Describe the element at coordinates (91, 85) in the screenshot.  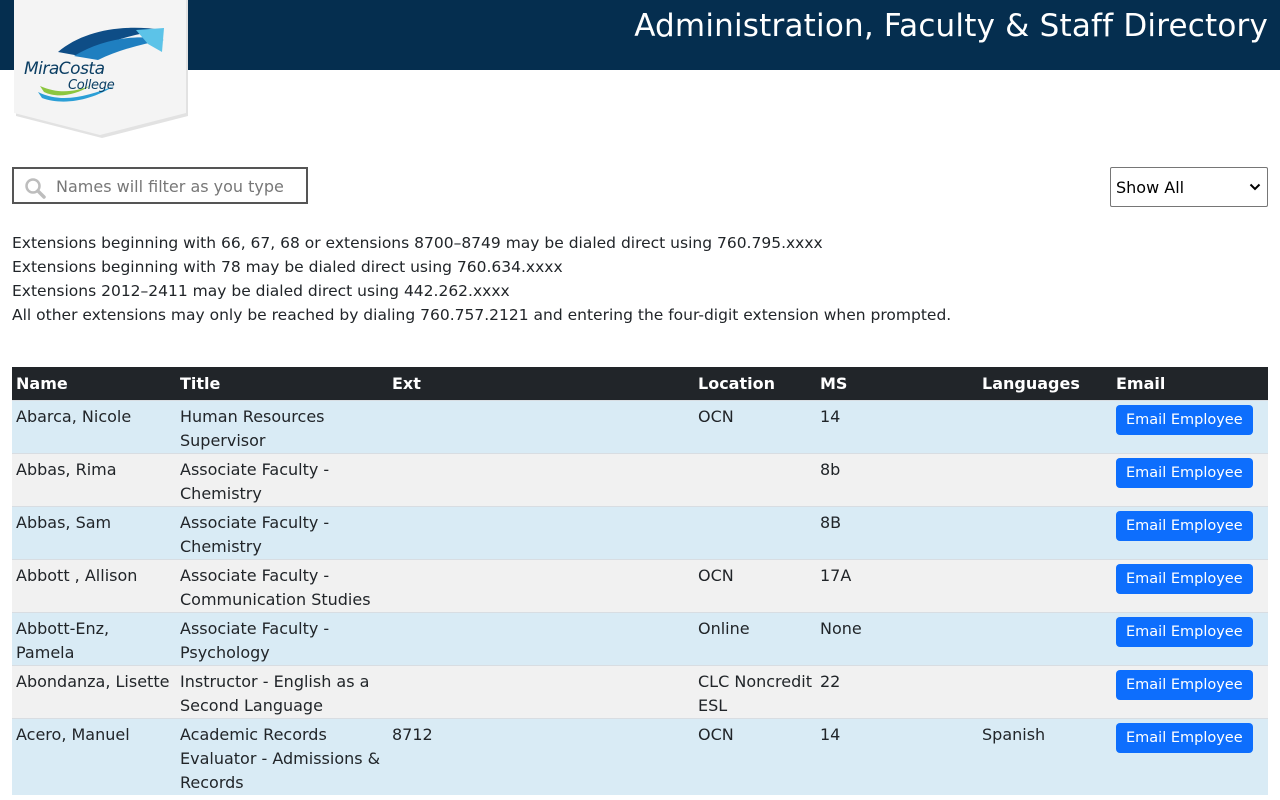
I see `logo-wordmark-sub: College` at that location.